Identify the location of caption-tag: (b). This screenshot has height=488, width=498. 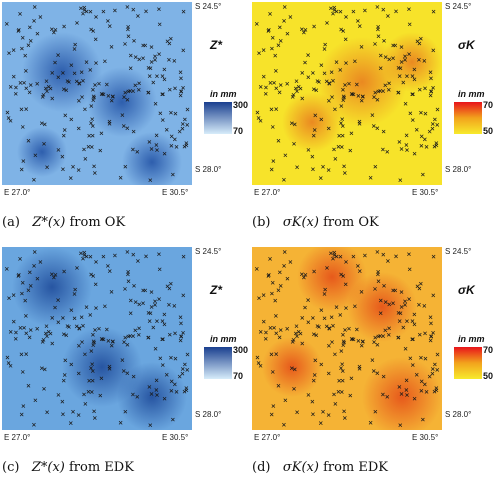
(261, 222).